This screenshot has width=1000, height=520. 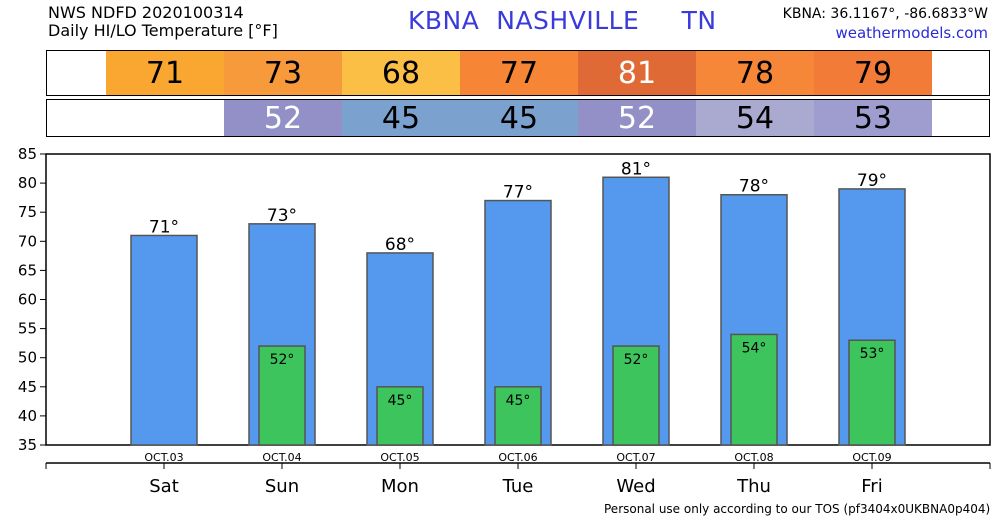 What do you see at coordinates (27, 445) in the screenshot?
I see `y-tick-label: 35` at bounding box center [27, 445].